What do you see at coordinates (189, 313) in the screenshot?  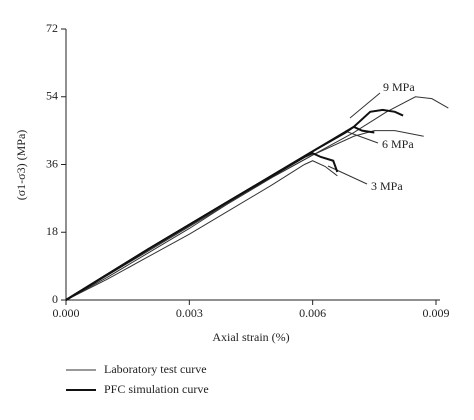 I see `x-tick-label: 0.003` at bounding box center [189, 313].